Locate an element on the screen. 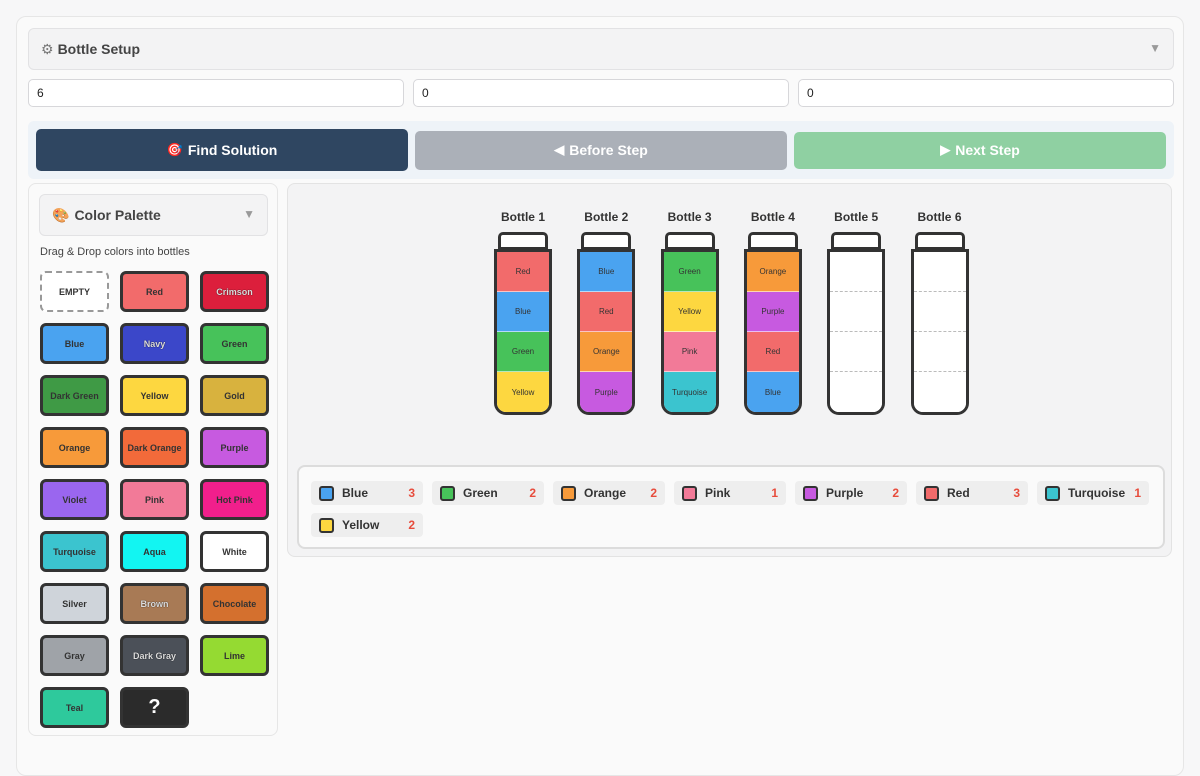 The image size is (1200, 776). swatch-white: White is located at coordinates (234, 551).